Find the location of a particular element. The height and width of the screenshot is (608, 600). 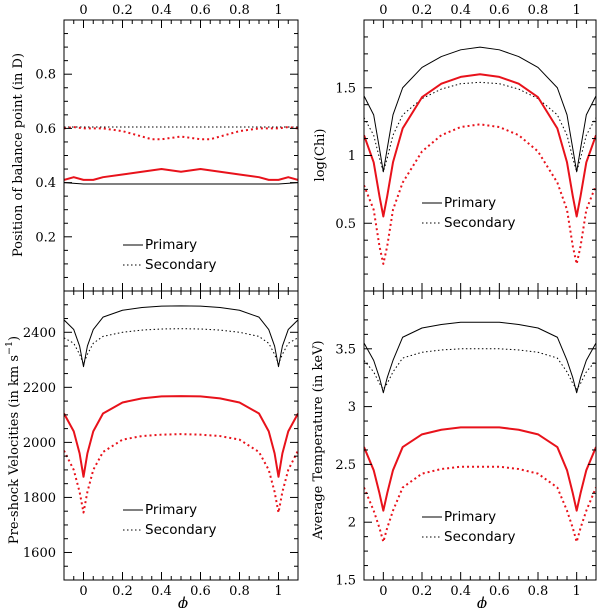

chart-balance-legend-primary-label: Primary is located at coordinates (171, 245).